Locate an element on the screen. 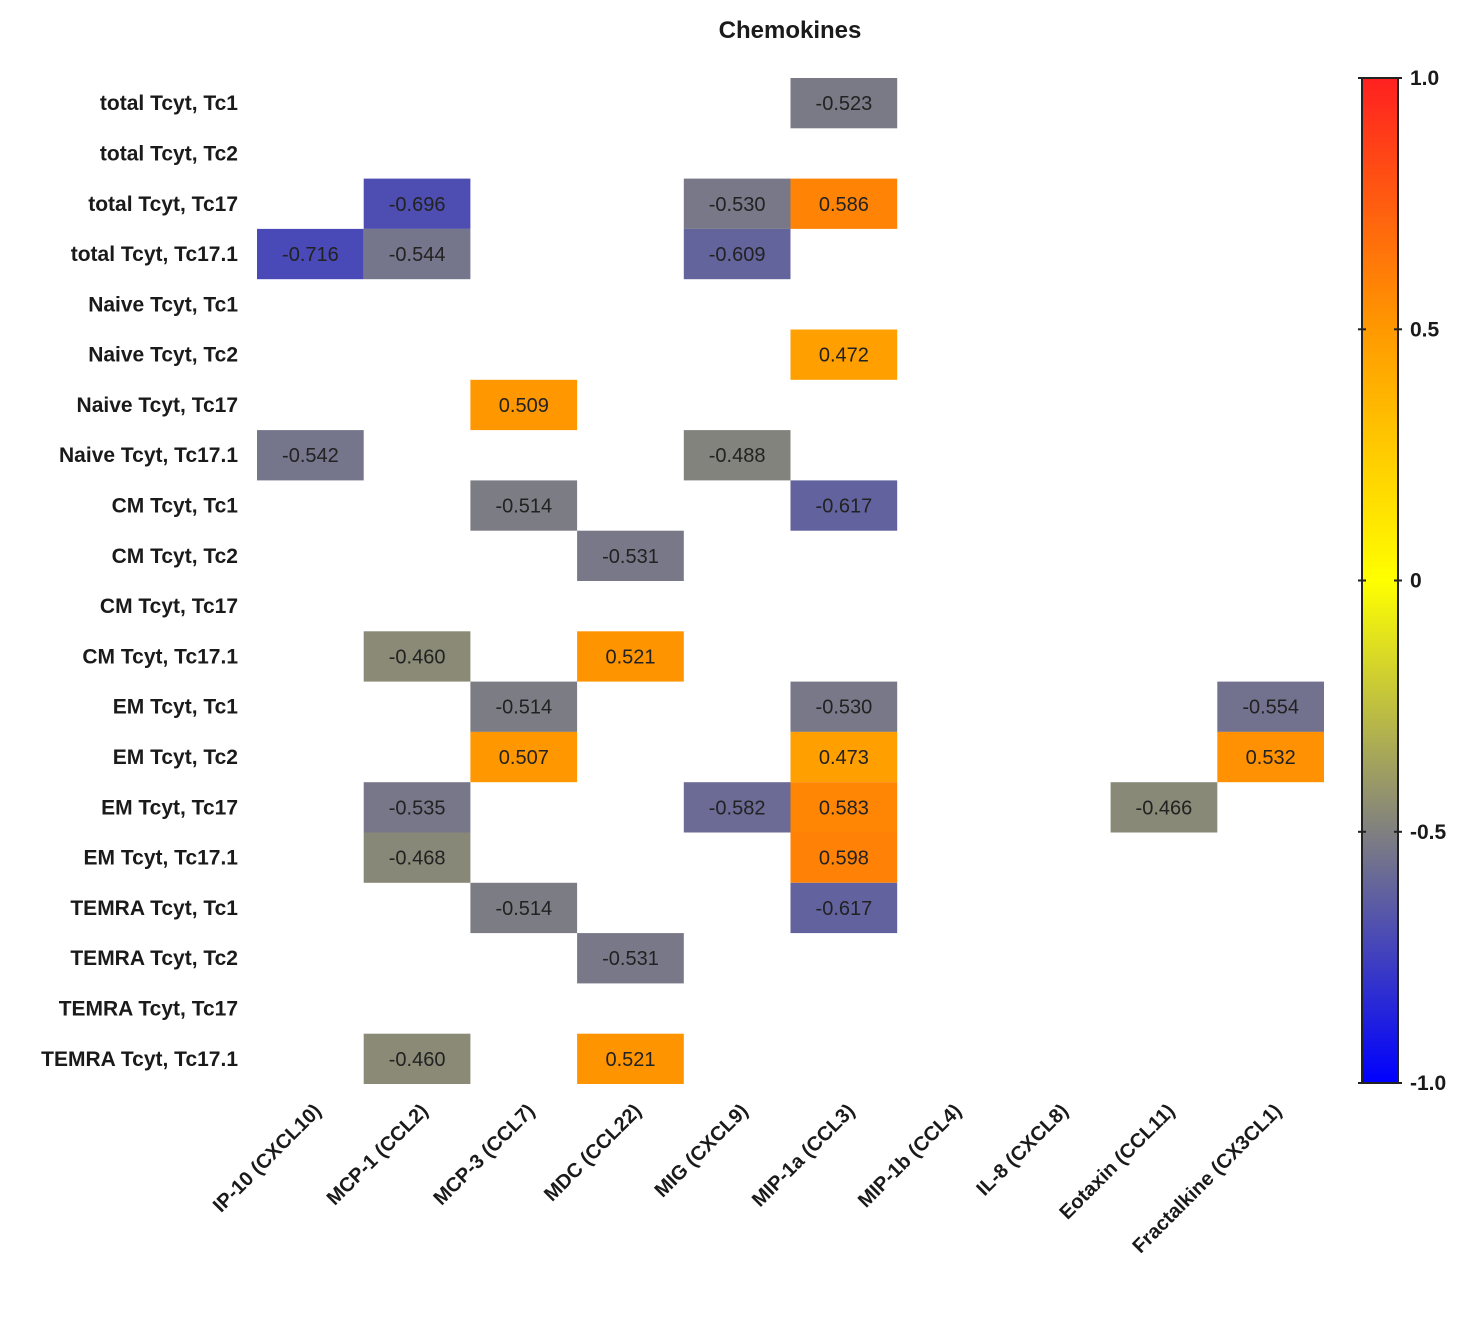  row-label: CM Tcyt, Tc17 is located at coordinates (169, 606).